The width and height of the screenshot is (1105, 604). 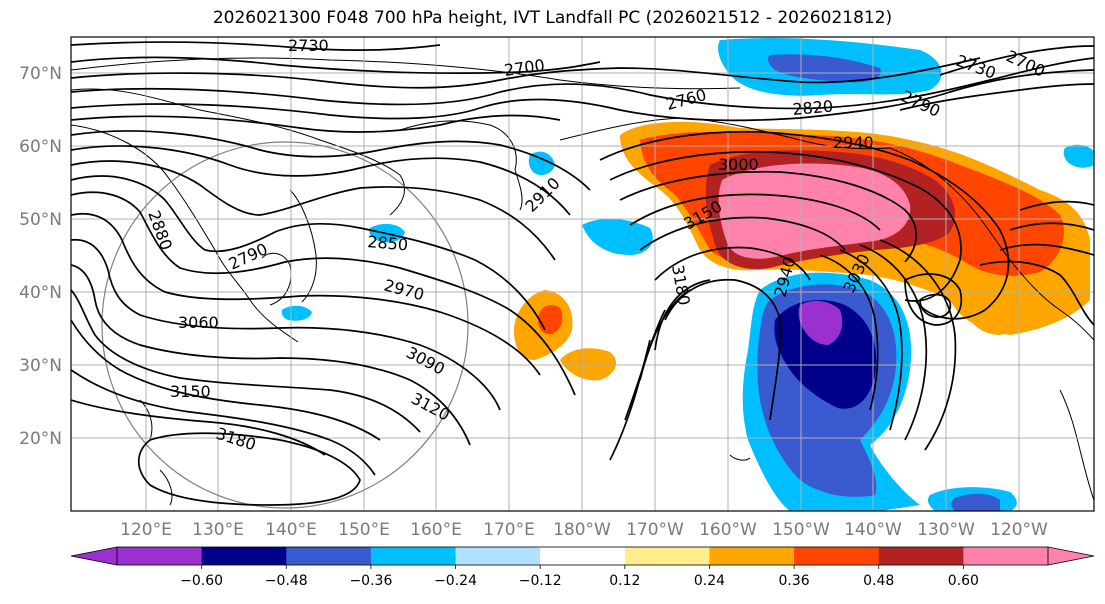 What do you see at coordinates (992, 309) in the screenshot?
I see `shade-orange-rockies` at bounding box center [992, 309].